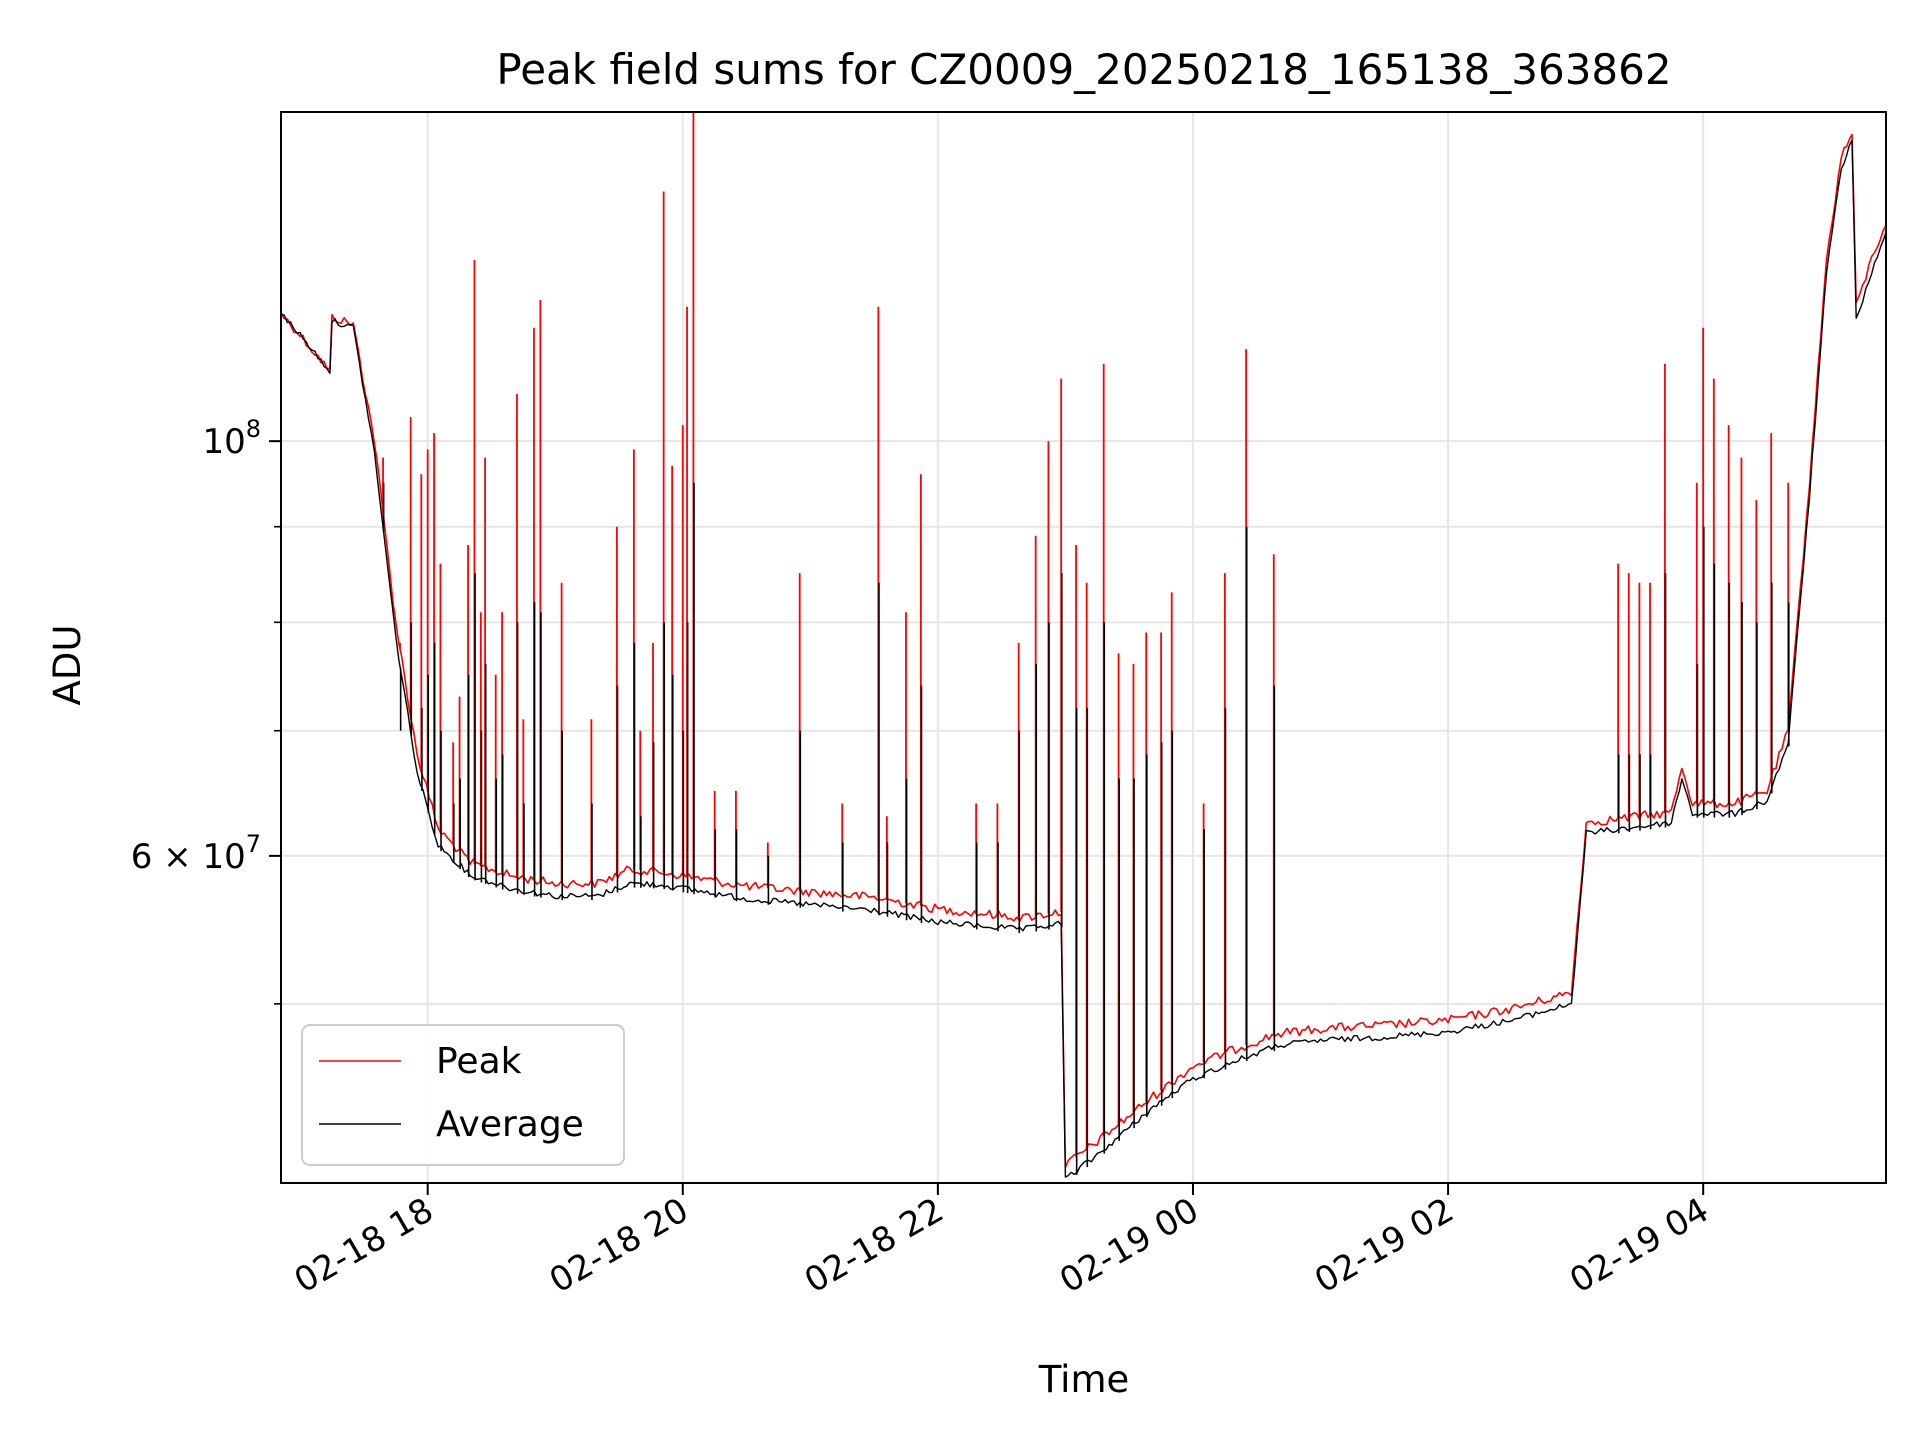 This screenshot has width=1920, height=1440. What do you see at coordinates (206, 710) in the screenshot?
I see `y-axis: 108 6 × 107` at bounding box center [206, 710].